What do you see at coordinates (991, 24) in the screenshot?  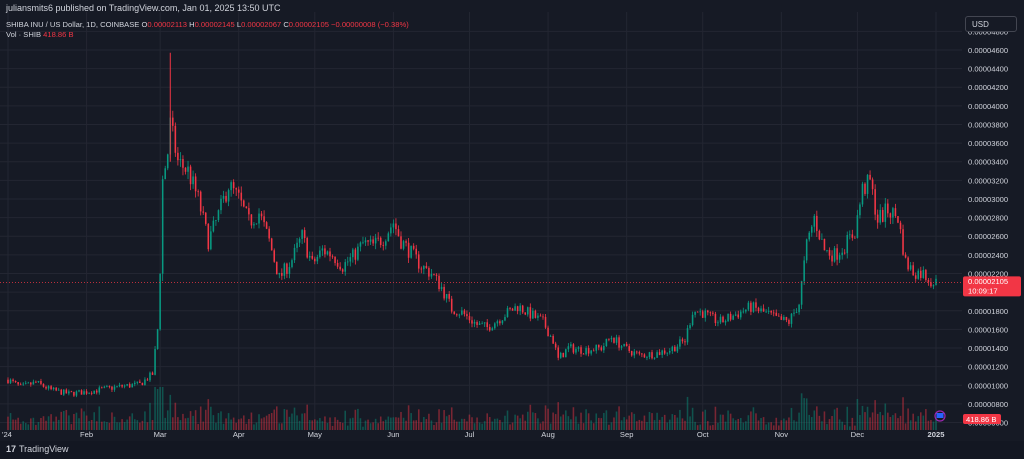 I see `currency-button: USD` at bounding box center [991, 24].